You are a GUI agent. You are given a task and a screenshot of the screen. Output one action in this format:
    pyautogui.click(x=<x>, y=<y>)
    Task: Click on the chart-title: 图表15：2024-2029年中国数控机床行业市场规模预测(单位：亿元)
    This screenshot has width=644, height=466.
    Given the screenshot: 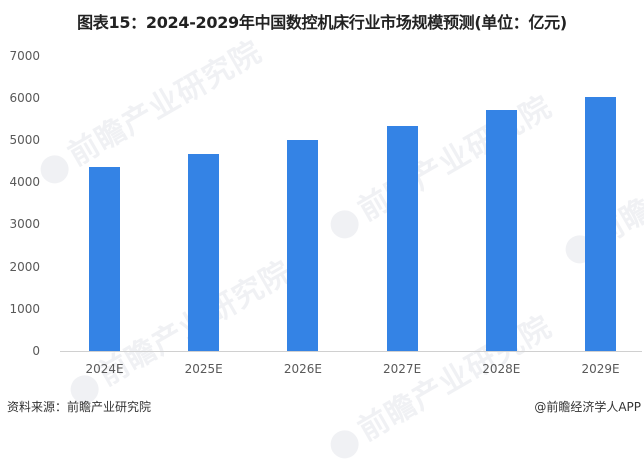 What is the action you would take?
    pyautogui.click(x=322, y=22)
    